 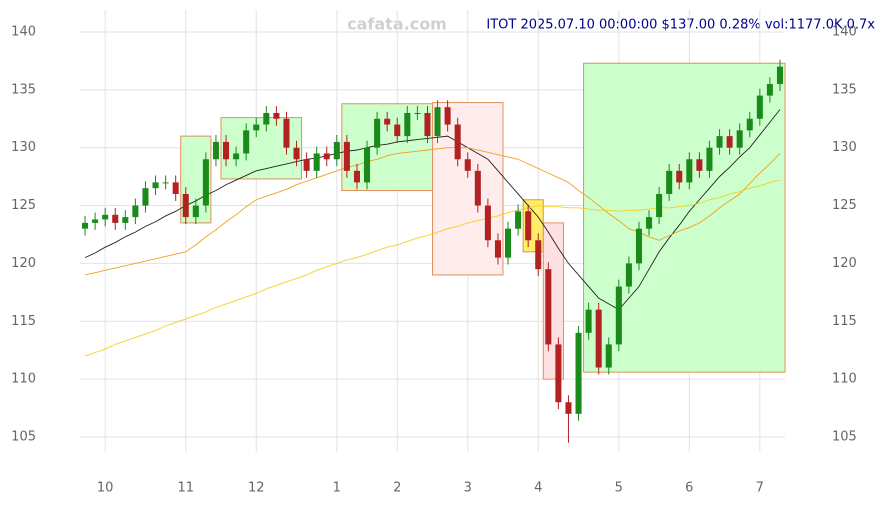 I want to click on x-tick-label: 12, so click(x=256, y=488).